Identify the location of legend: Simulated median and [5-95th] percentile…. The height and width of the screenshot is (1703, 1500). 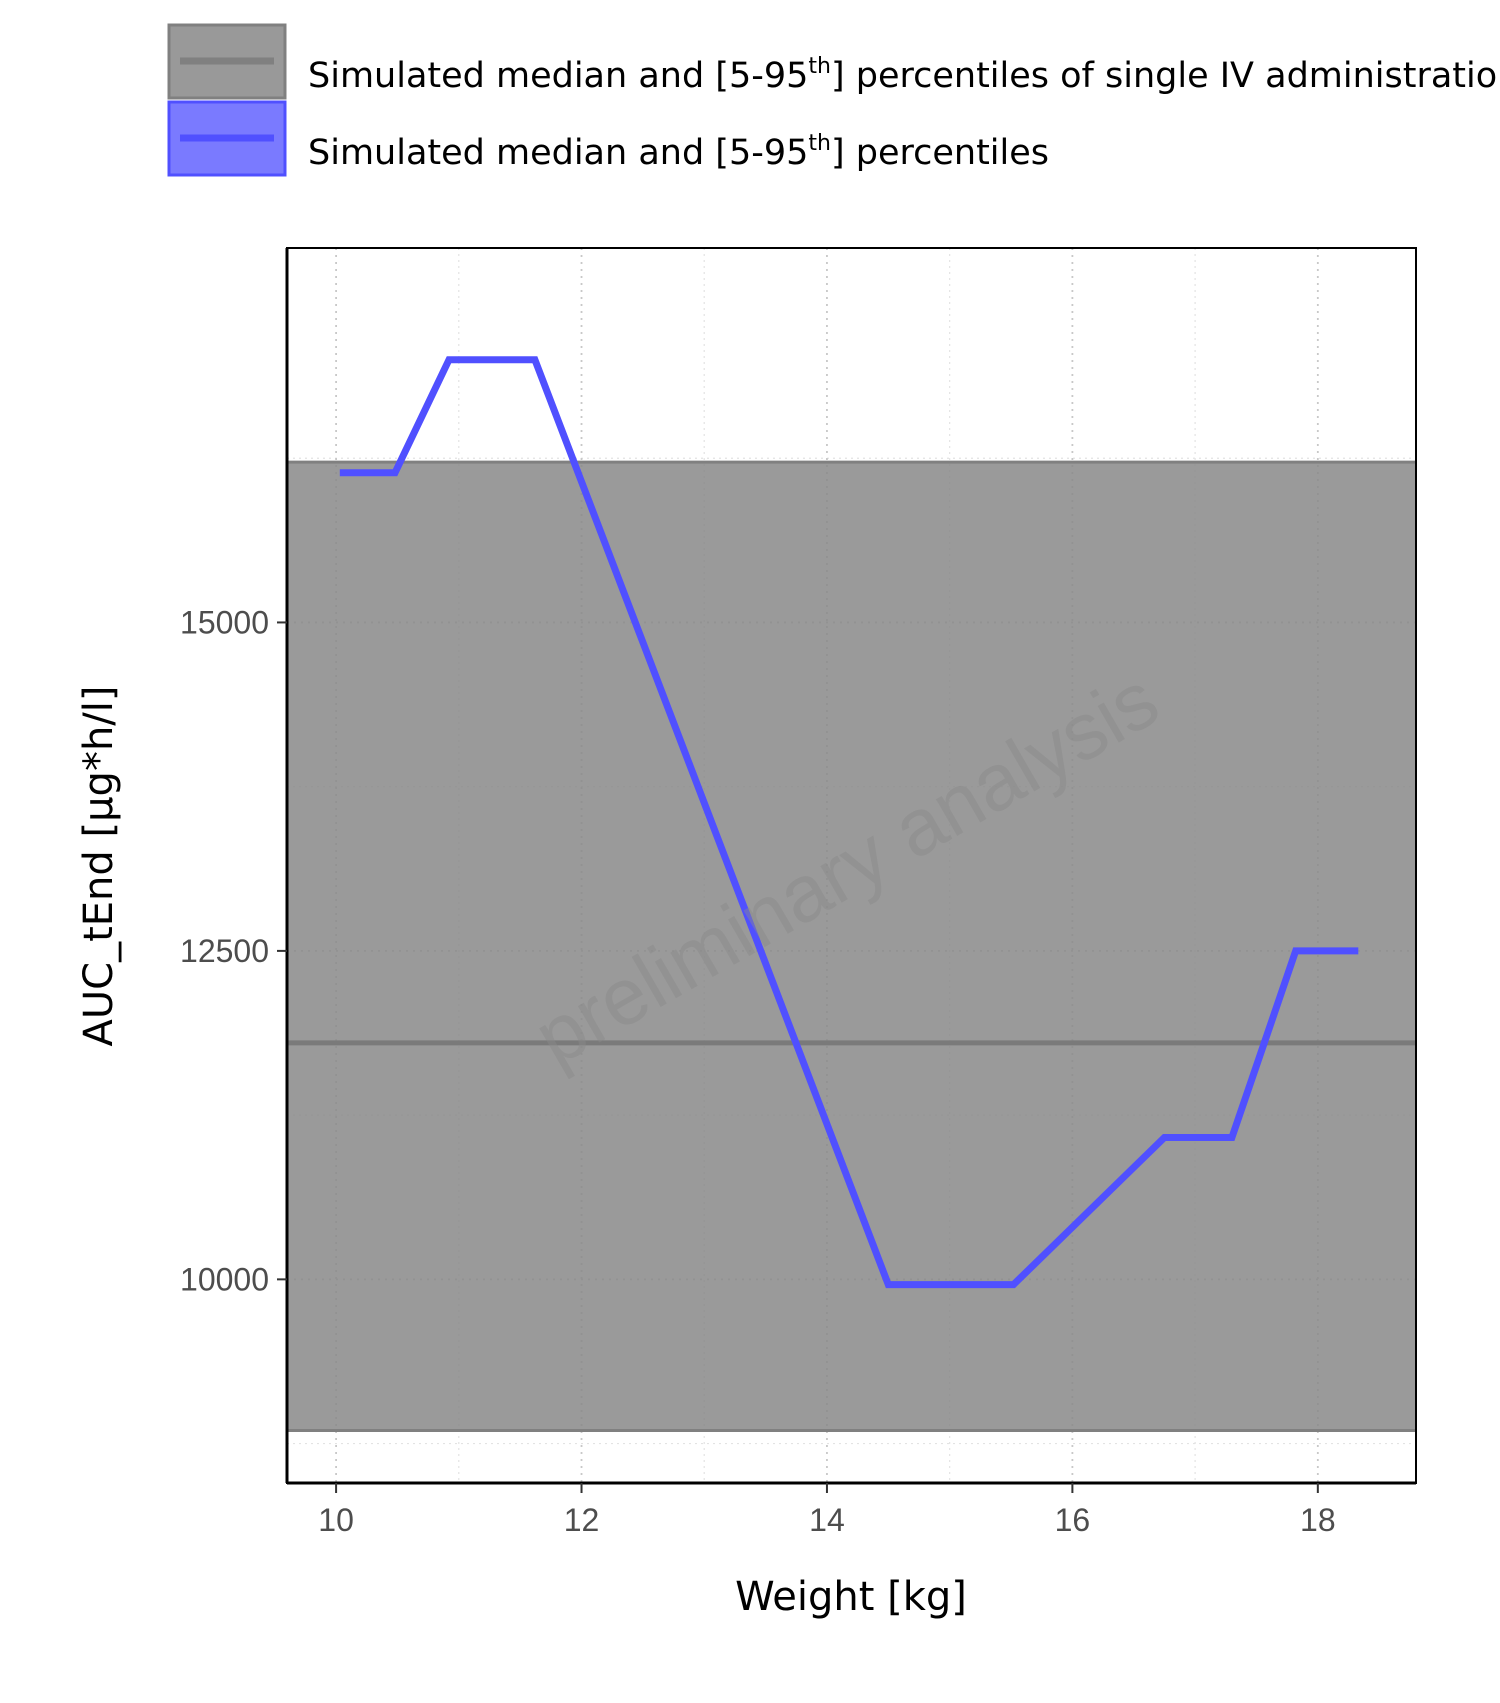
(833, 100).